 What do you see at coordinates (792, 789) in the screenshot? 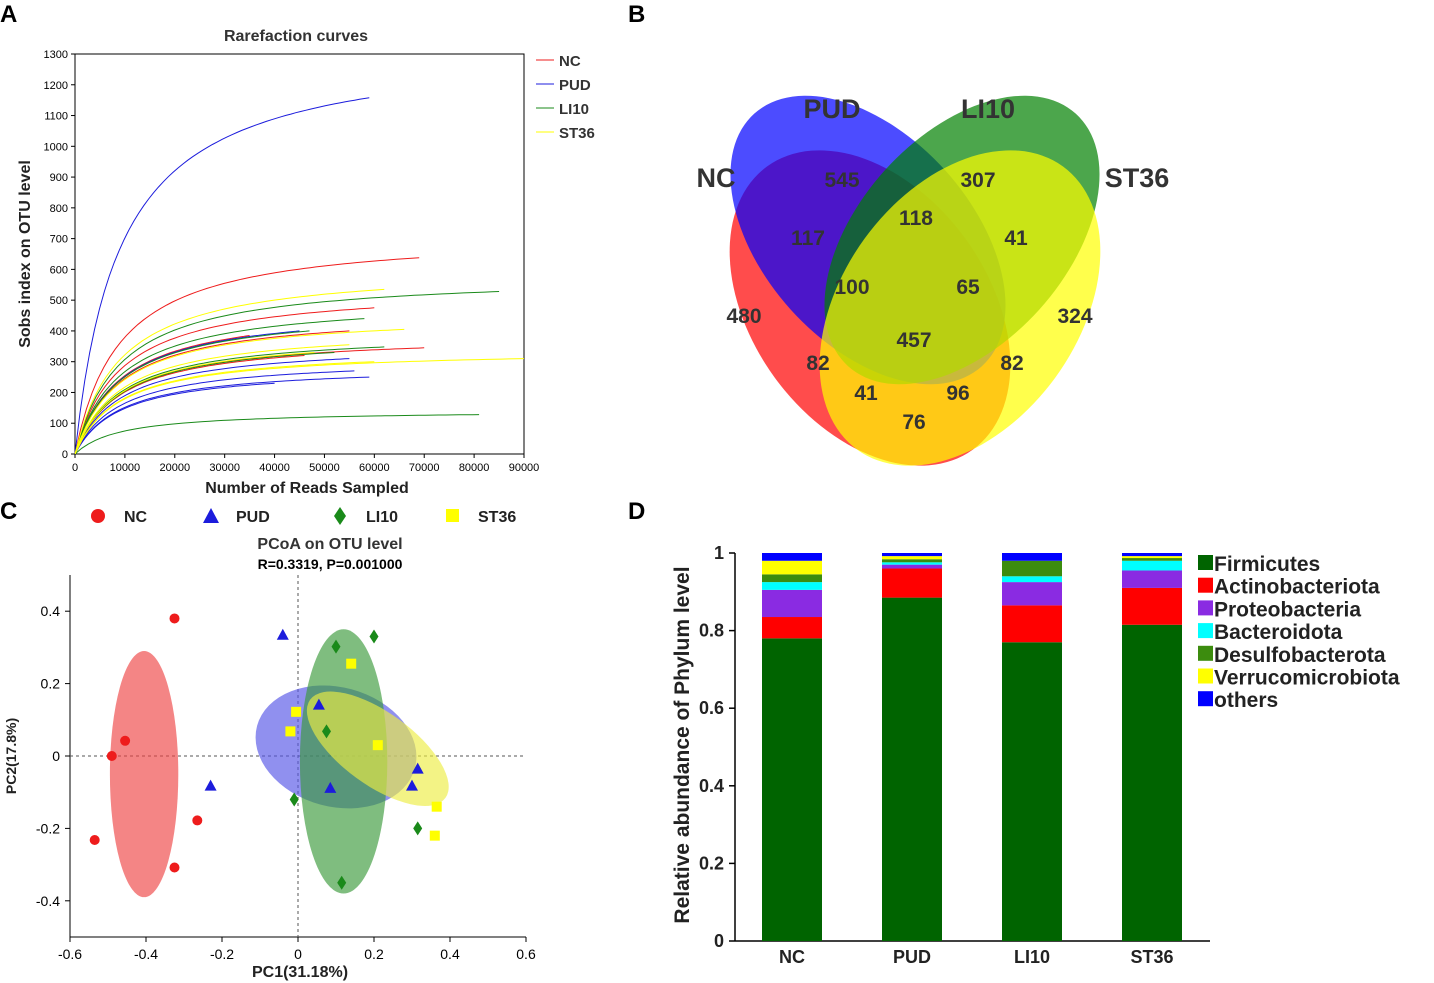
I see `bar-segment-nc-firmicutes` at bounding box center [792, 789].